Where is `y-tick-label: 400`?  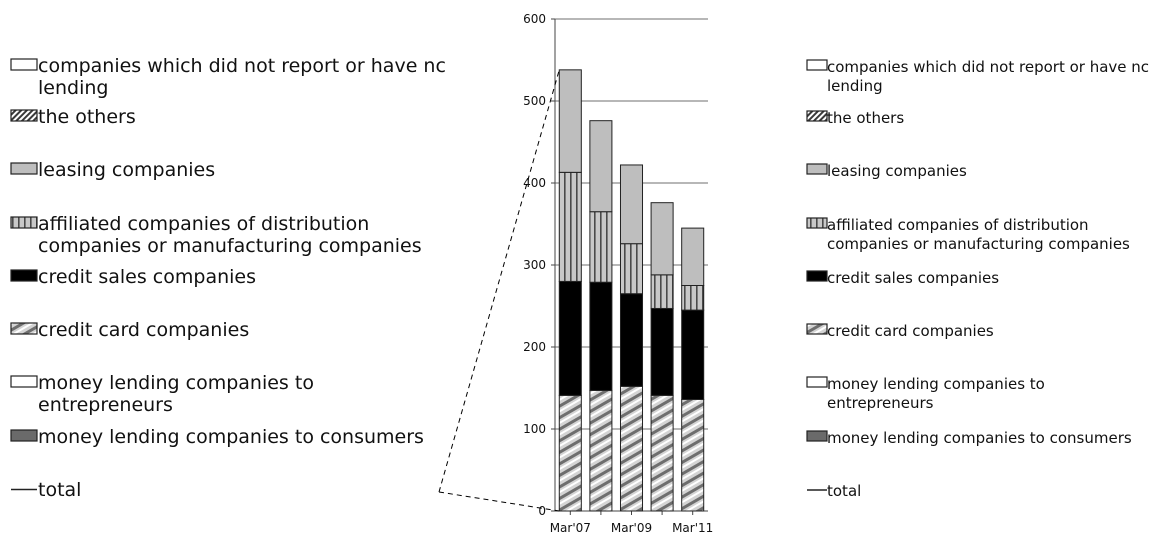
y-tick-label: 400 is located at coordinates (534, 183).